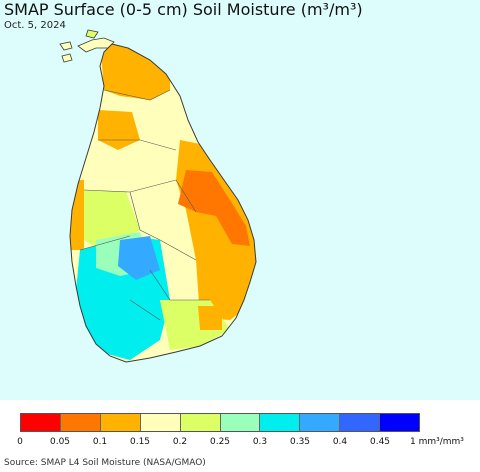  Describe the element at coordinates (139, 258) in the screenshot. I see `region-highland-wet` at that location.